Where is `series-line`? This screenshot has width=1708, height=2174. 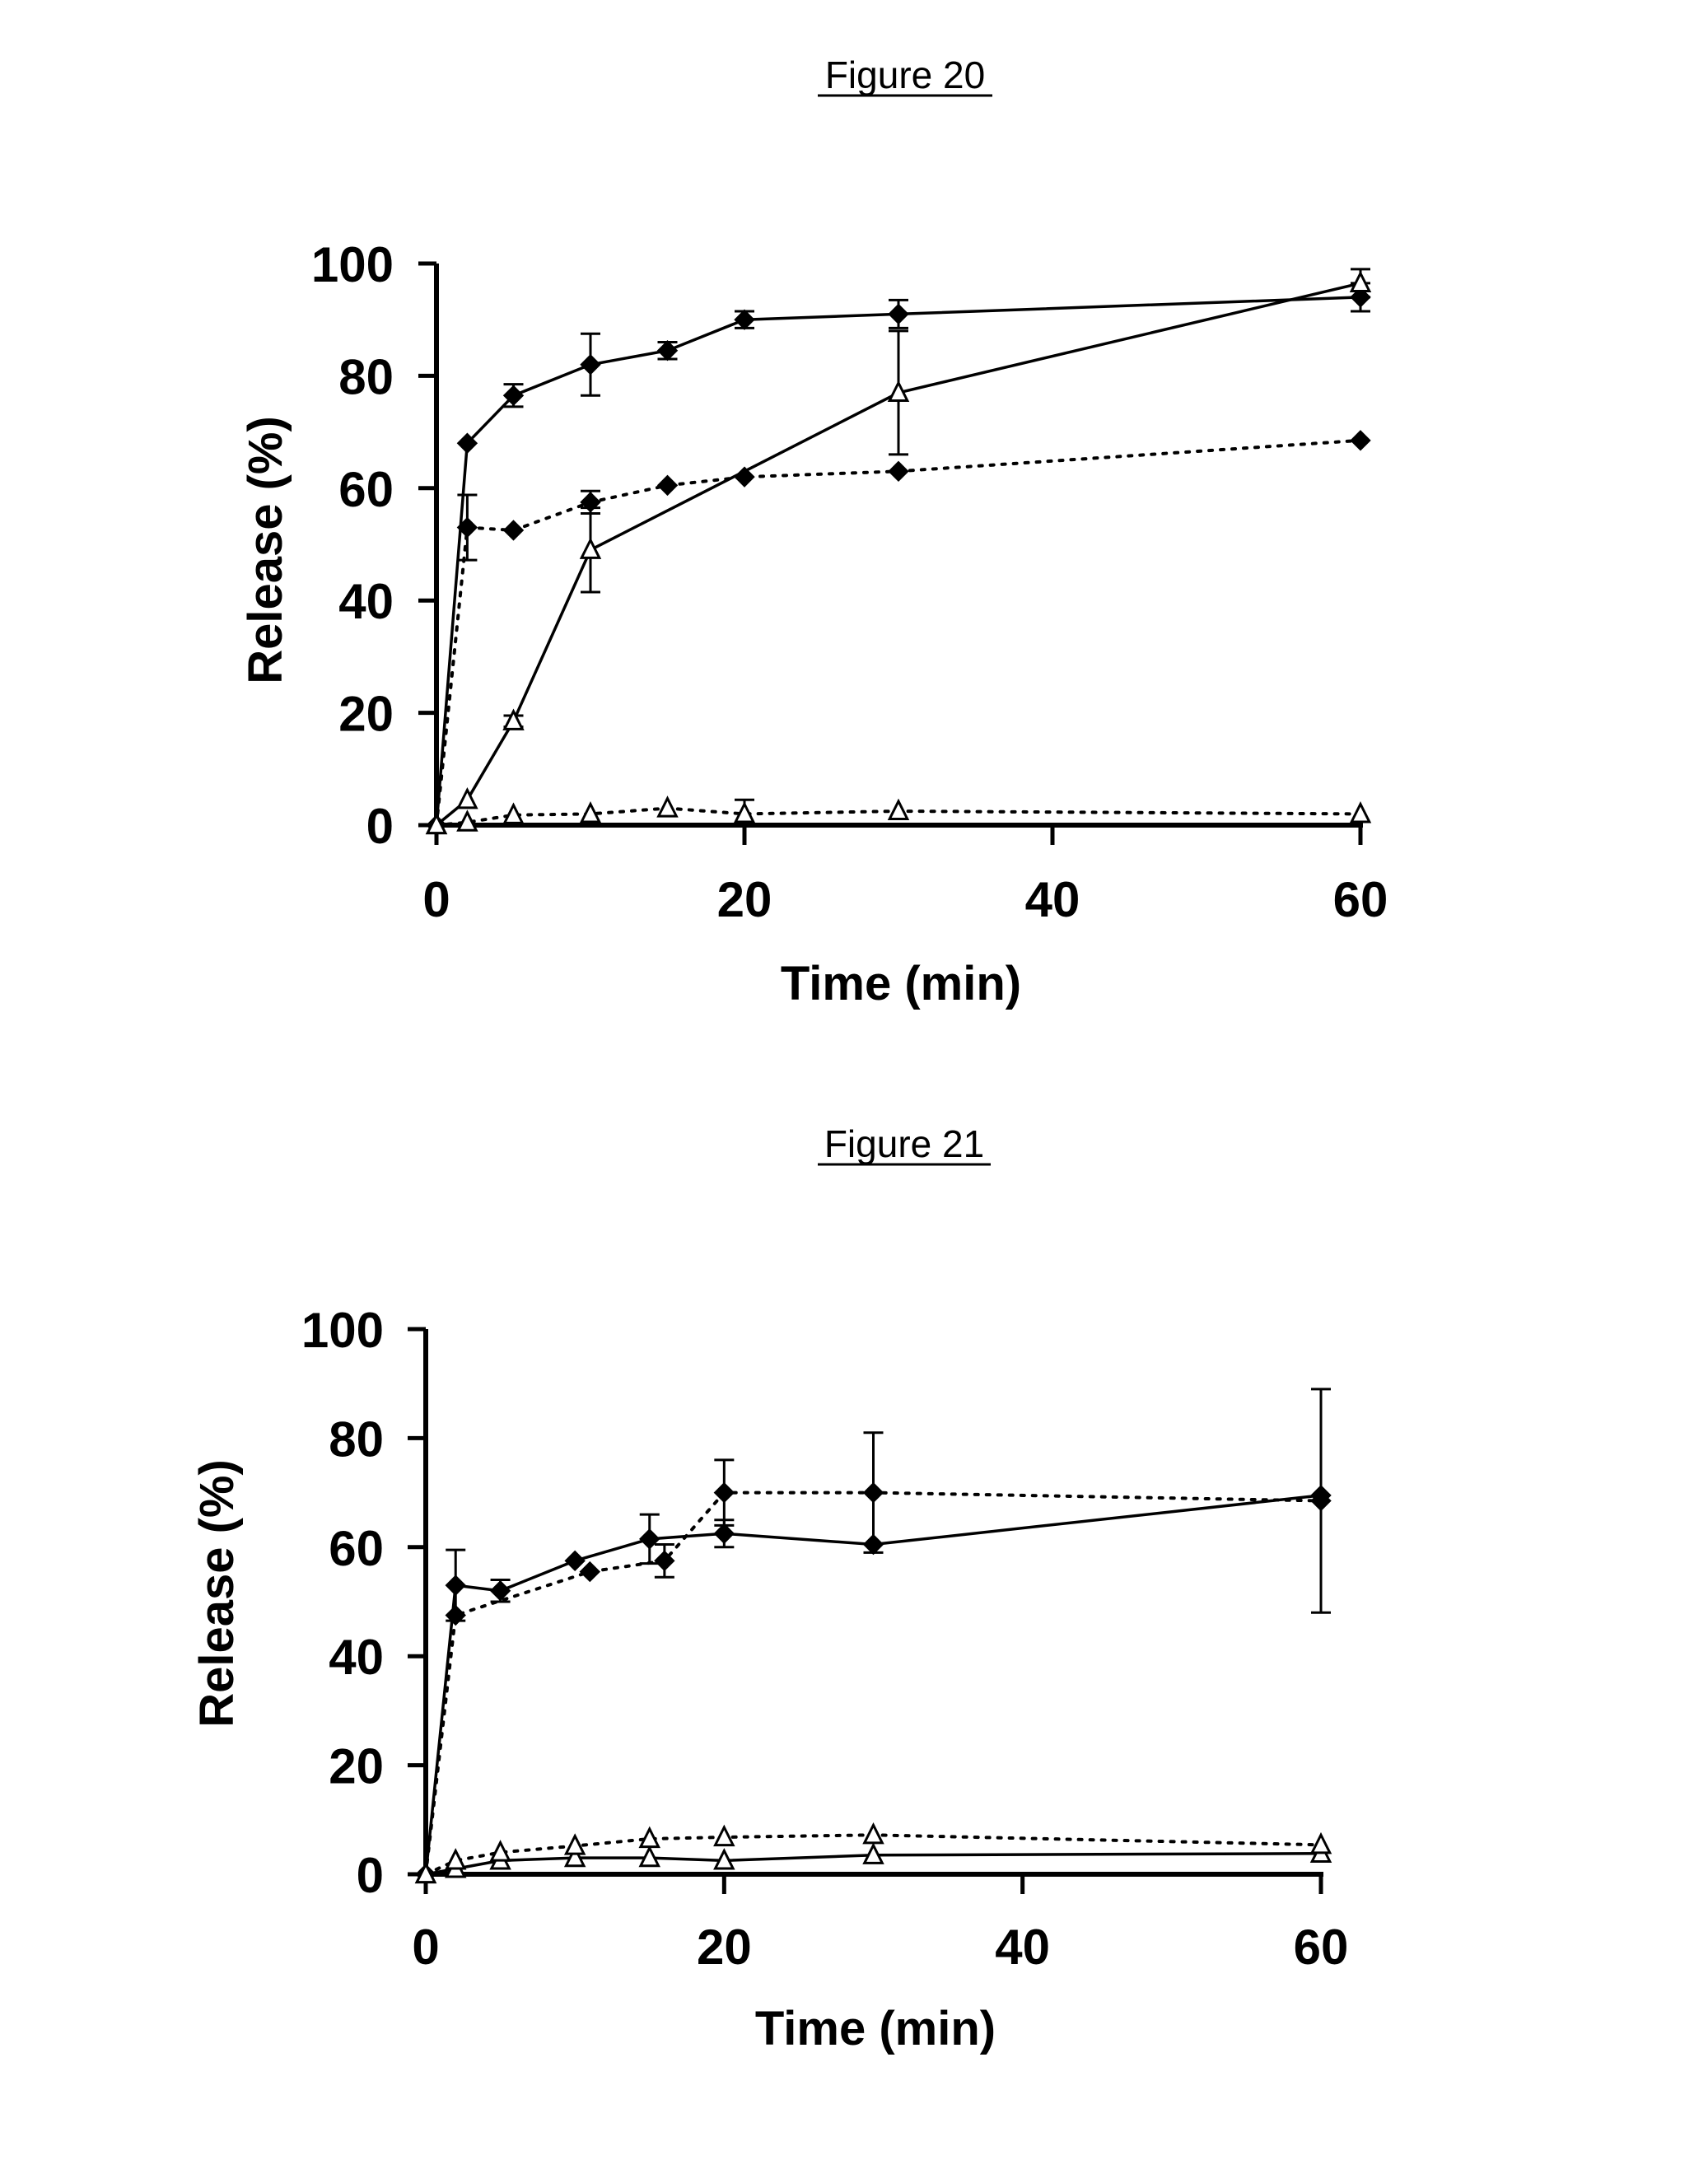
series-line is located at coordinates (898, 633).